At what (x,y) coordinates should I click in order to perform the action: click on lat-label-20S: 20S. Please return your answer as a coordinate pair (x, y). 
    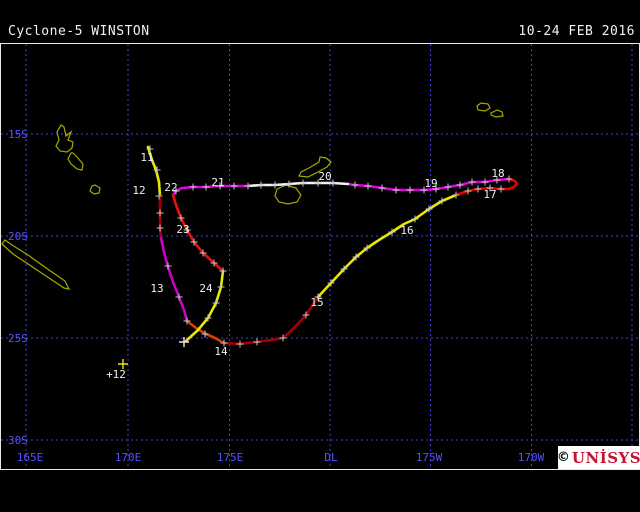
    Looking at the image, I should click on (18, 236).